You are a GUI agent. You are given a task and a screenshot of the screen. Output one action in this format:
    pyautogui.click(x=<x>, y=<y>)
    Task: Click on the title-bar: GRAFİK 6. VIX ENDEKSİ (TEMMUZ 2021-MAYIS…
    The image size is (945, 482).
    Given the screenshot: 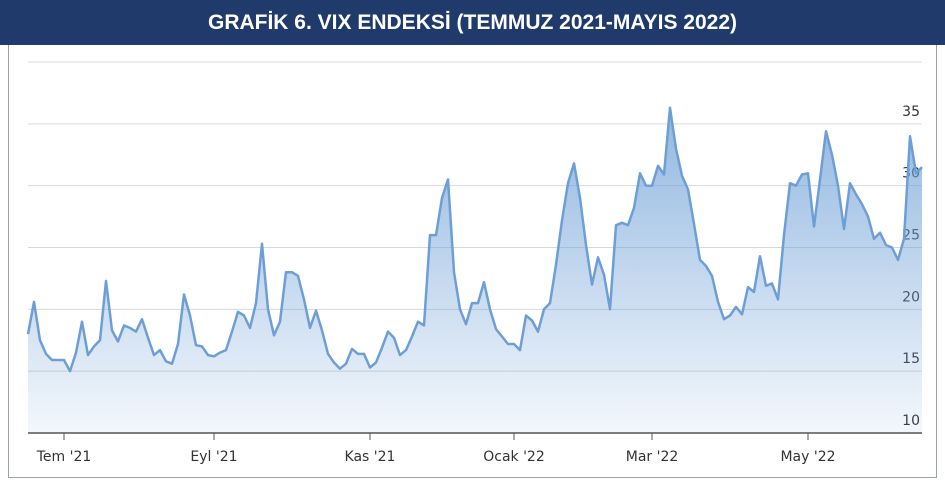 What is the action you would take?
    pyautogui.click(x=472, y=22)
    